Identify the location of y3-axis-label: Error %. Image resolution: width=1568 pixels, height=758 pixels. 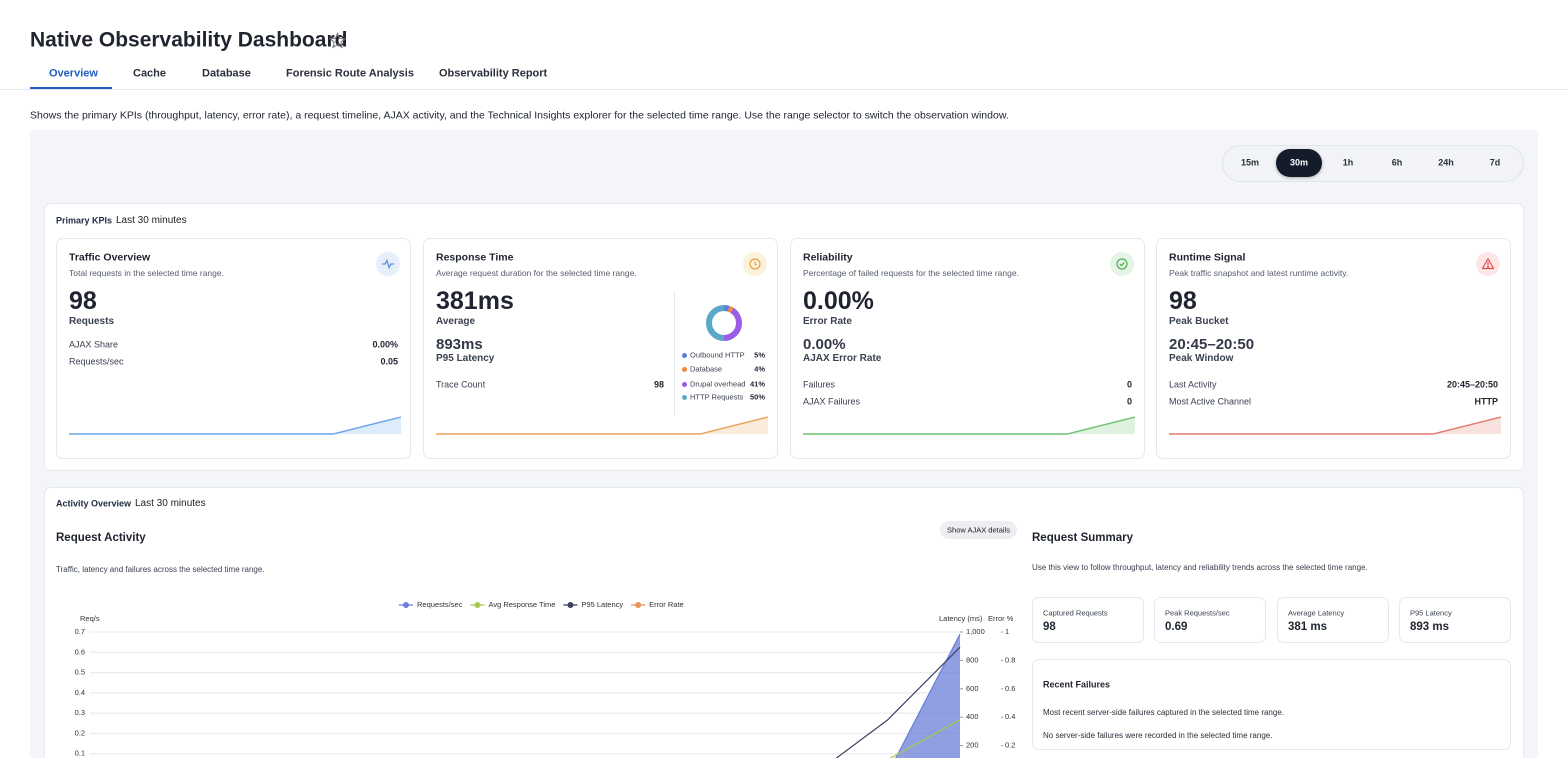
(1001, 618).